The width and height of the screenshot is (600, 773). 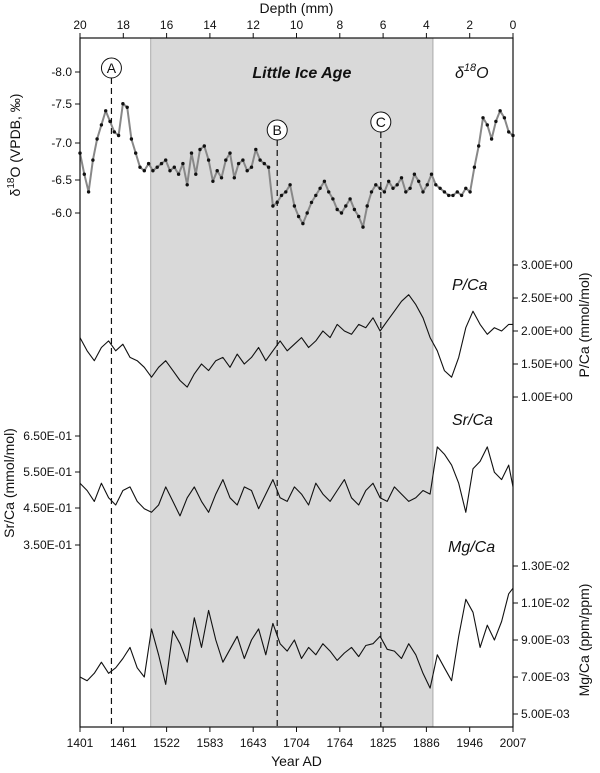 I want to click on x-tick-label-1886: 1886, so click(x=426, y=743).